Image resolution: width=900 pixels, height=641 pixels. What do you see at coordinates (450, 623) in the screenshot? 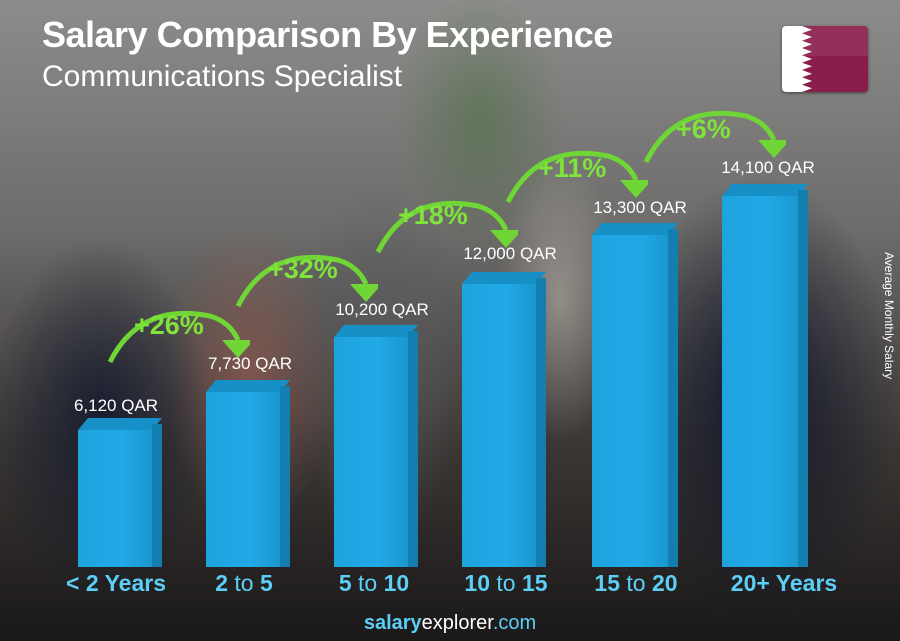
I see `site-footer-link: salaryexplorer.com` at bounding box center [450, 623].